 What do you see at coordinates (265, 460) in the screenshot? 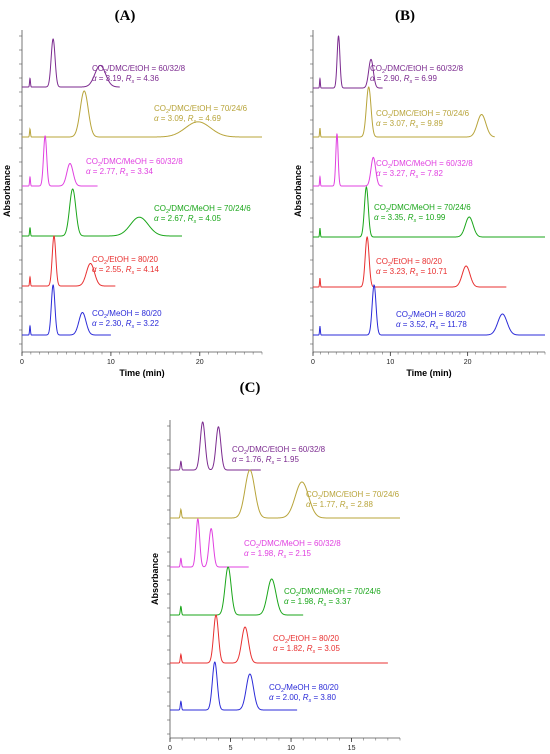
I see `trace-label-selectivity: α = 1.76, Rs = 1.95` at bounding box center [265, 460].